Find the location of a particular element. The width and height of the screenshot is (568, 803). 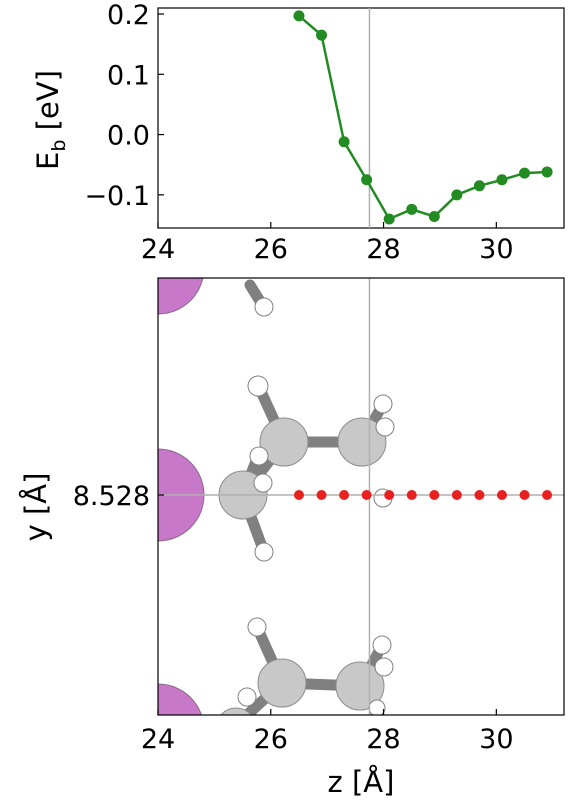

top-y-axis-label: Eb [eV] is located at coordinates (50, 120).